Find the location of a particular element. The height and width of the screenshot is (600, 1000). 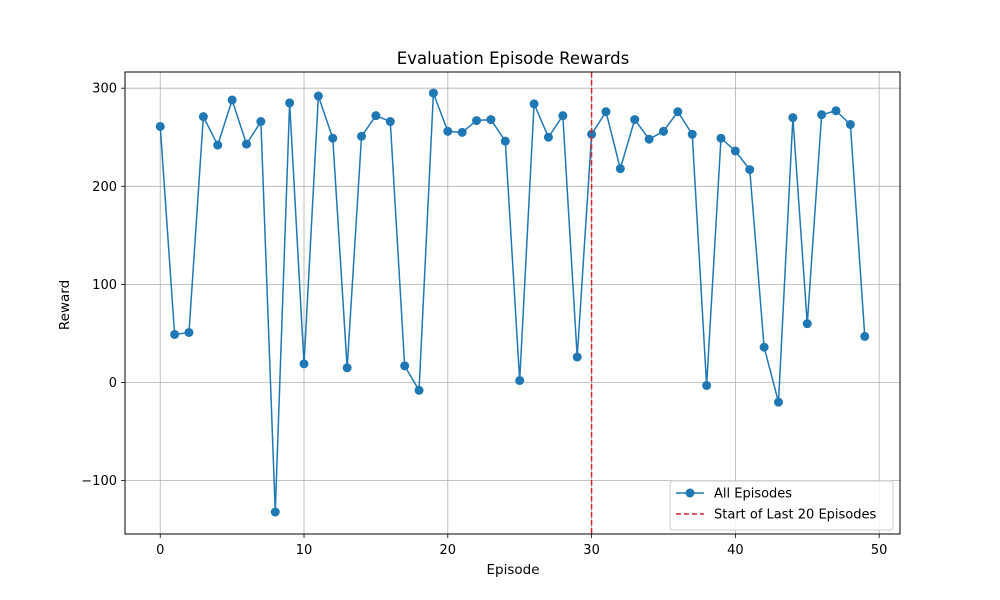

legend-label-last-20: Start of Last 20 Episodes is located at coordinates (795, 515).